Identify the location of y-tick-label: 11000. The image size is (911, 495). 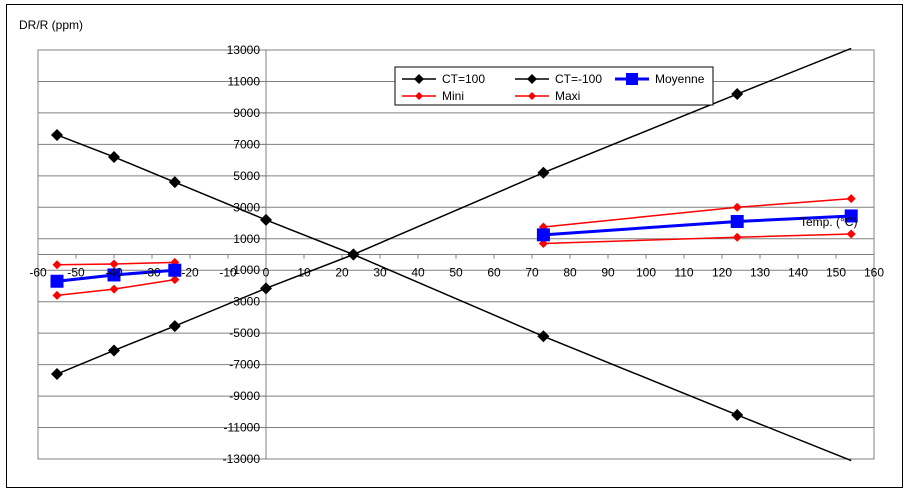
(244, 81).